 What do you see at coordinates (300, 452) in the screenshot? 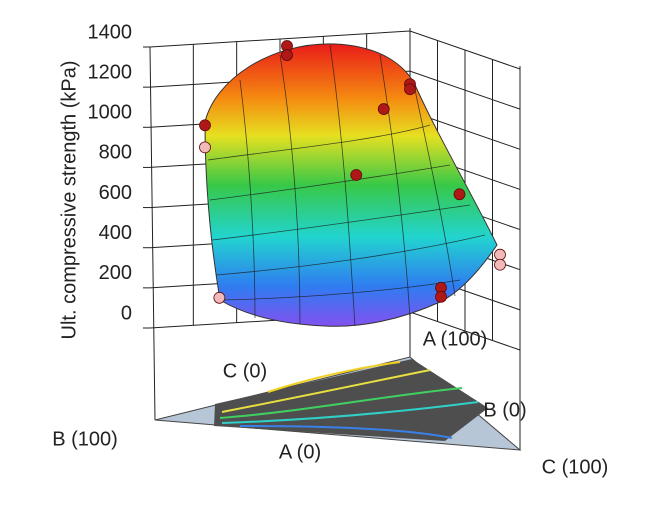
I see `vertex-label: A (0)` at bounding box center [300, 452].